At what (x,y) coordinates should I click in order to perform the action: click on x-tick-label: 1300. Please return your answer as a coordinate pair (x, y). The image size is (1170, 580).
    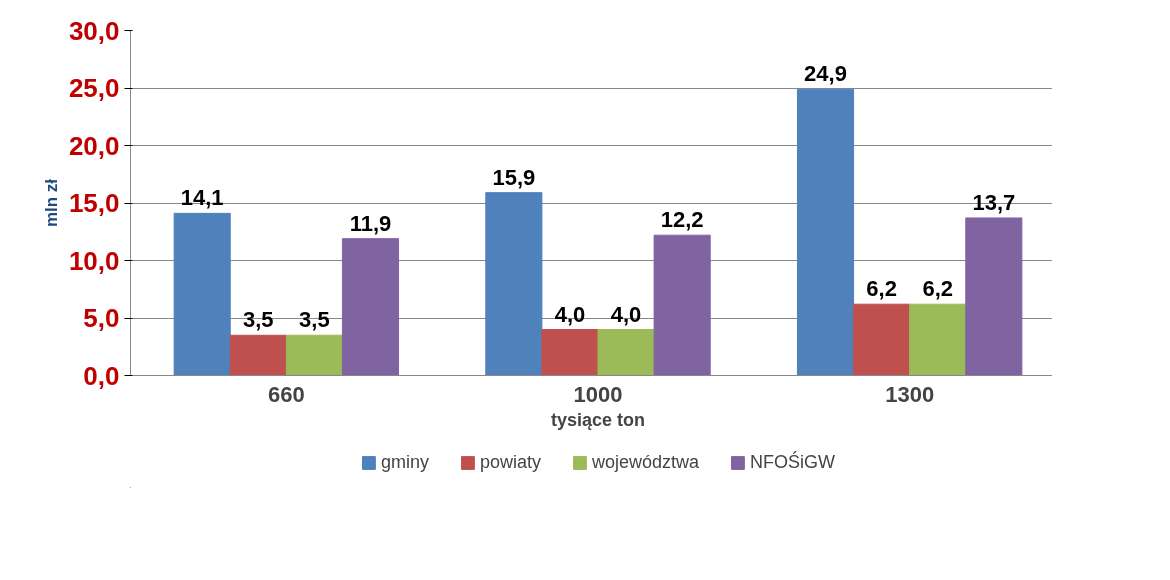
    Looking at the image, I should click on (910, 394).